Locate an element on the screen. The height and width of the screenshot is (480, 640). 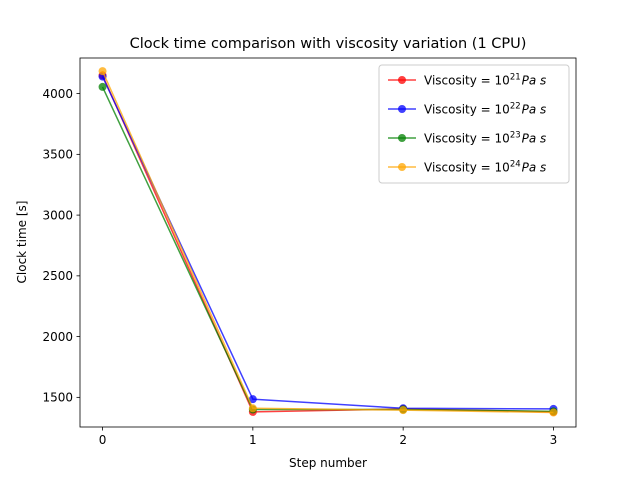
x-axis-label: Step number is located at coordinates (328, 463).